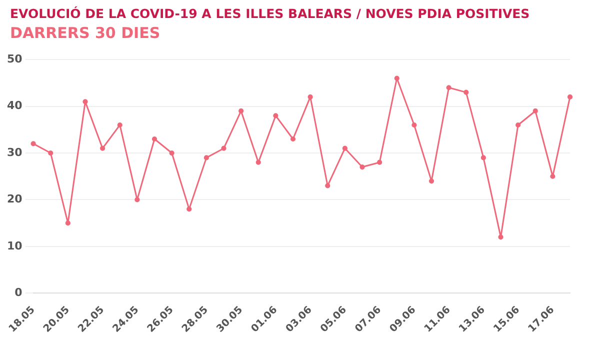 Image resolution: width=600 pixels, height=338 pixels. I want to click on y-tick-label: 50, so click(14, 59).